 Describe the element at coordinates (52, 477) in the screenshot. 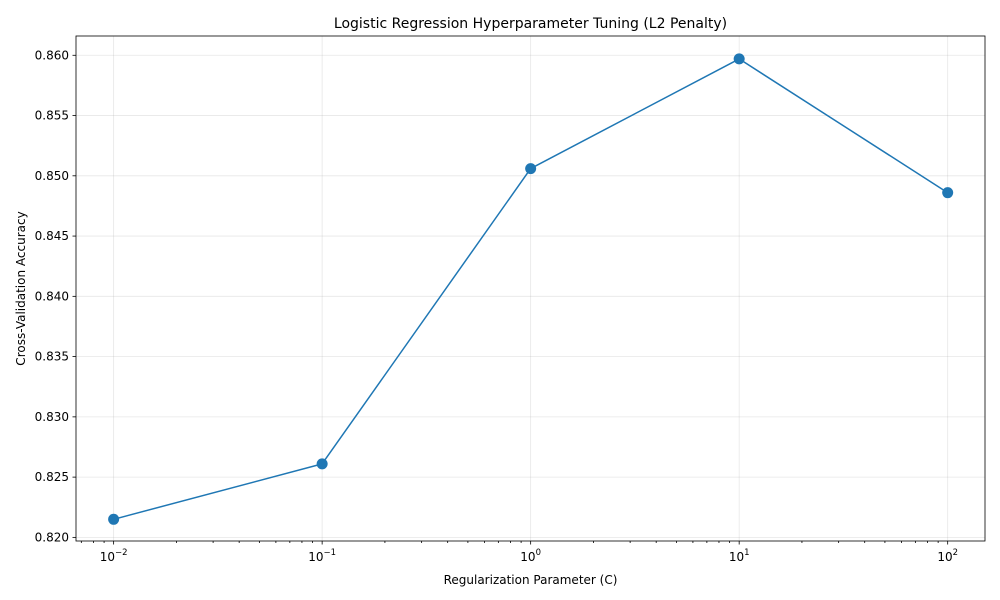

I see `y-tick-label: 0.825` at that location.